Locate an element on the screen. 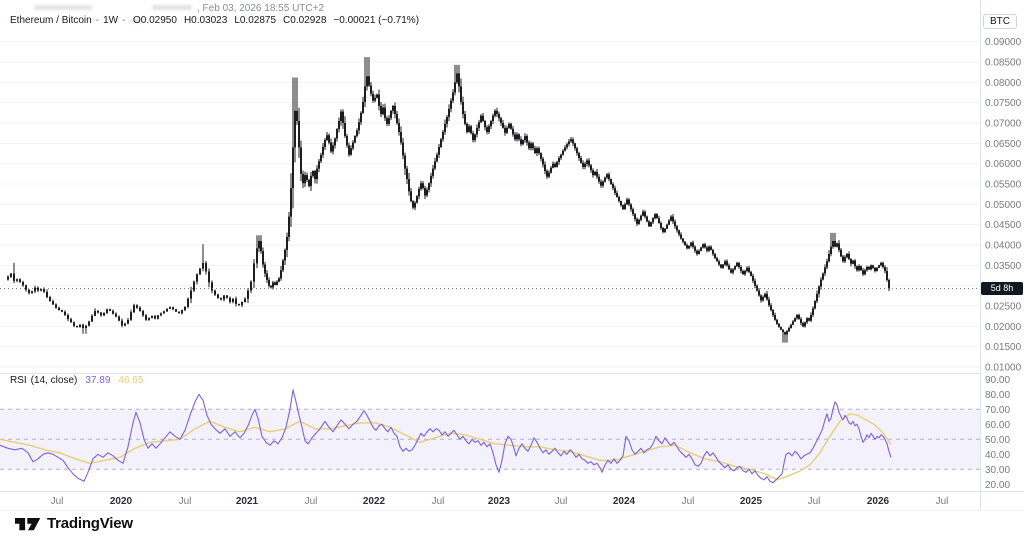 Image resolution: width=1024 pixels, height=542 pixels. tradingview-watermark: TradingView is located at coordinates (74, 523).